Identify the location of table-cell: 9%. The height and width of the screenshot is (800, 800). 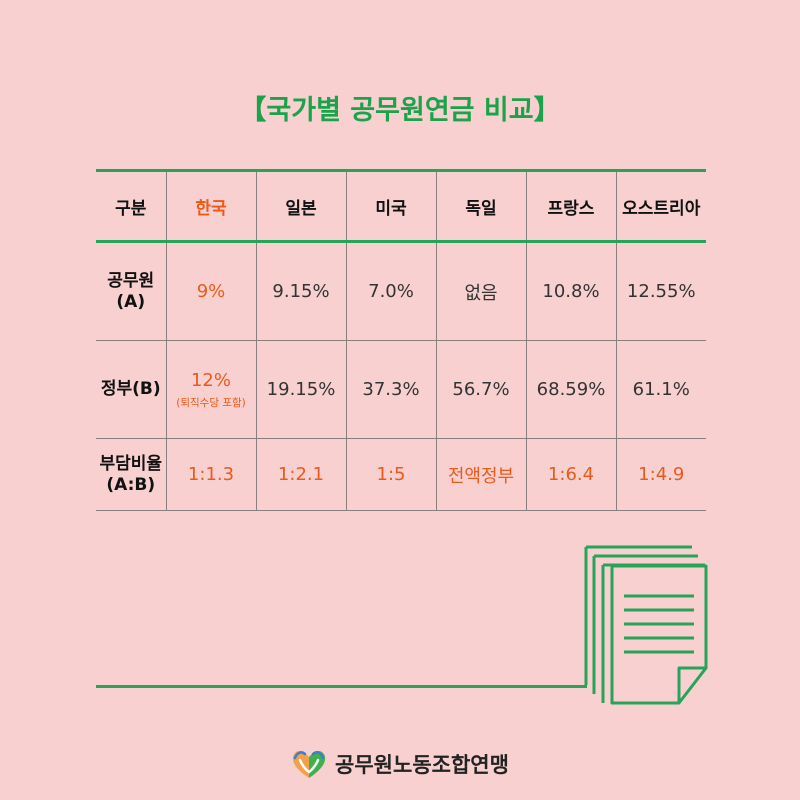
(210, 291).